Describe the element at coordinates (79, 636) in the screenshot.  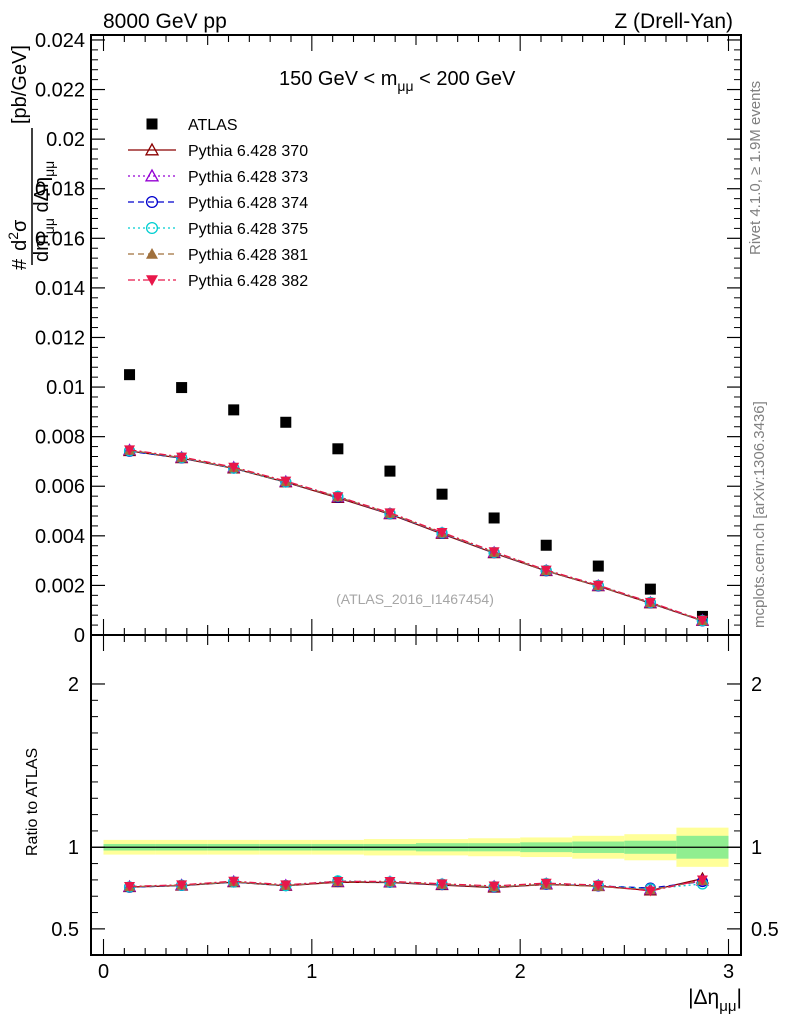
I see `main-ytick-label: 0` at that location.